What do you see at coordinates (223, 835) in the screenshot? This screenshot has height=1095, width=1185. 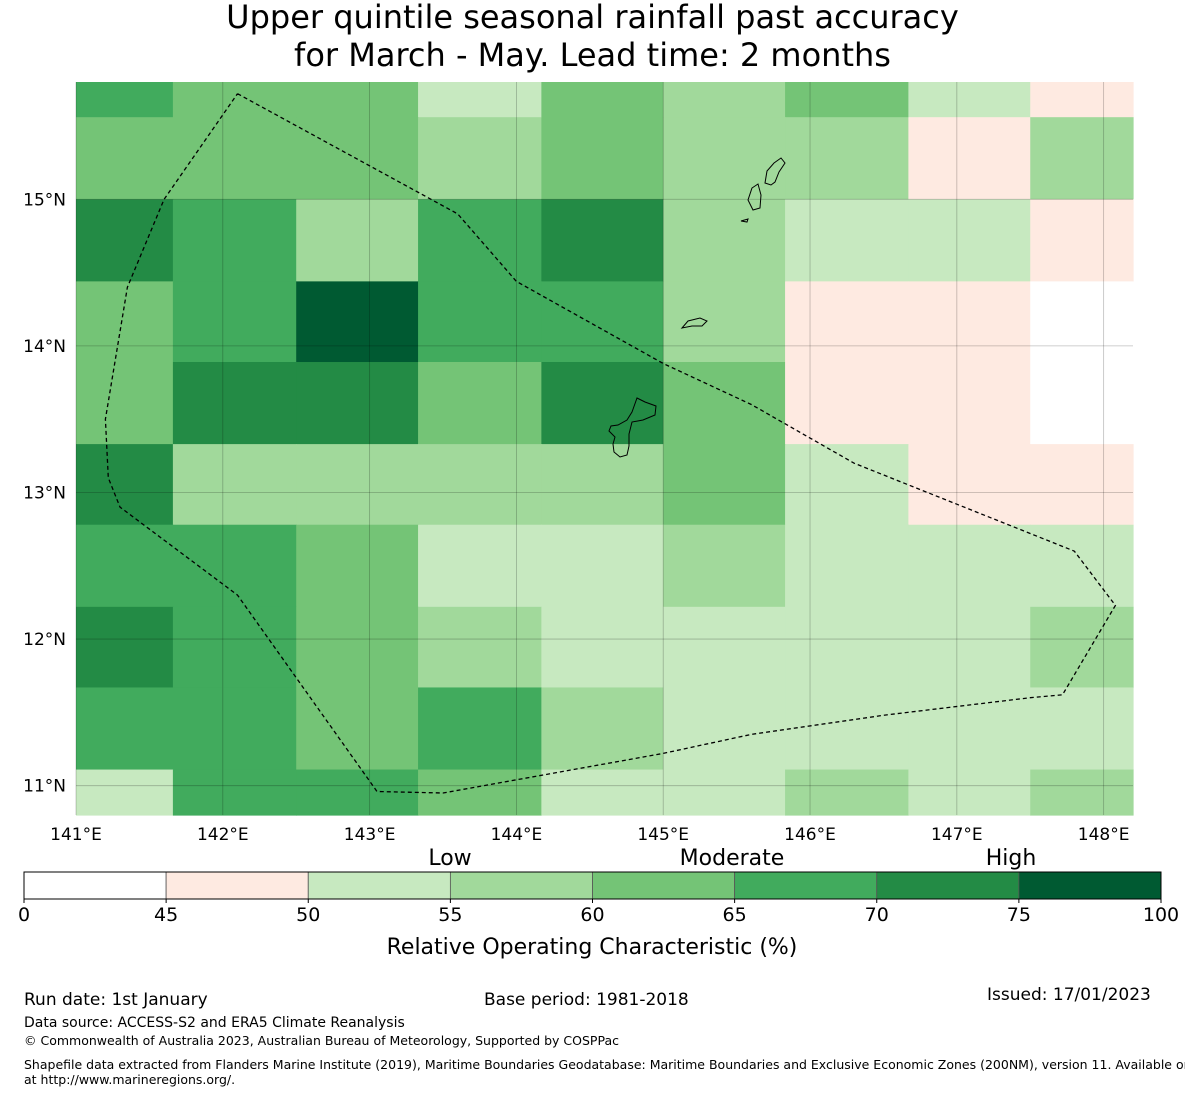 I see `x-tick-label: 142°E` at bounding box center [223, 835].